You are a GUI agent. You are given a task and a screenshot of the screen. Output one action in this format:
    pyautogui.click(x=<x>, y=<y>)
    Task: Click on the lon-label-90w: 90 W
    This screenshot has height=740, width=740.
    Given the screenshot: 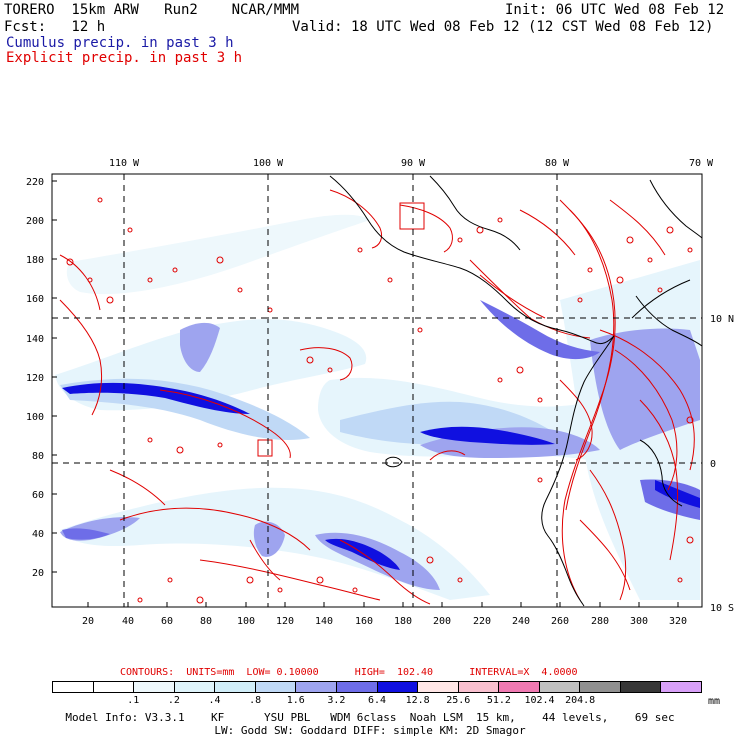 What is the action you would take?
    pyautogui.click(x=413, y=163)
    